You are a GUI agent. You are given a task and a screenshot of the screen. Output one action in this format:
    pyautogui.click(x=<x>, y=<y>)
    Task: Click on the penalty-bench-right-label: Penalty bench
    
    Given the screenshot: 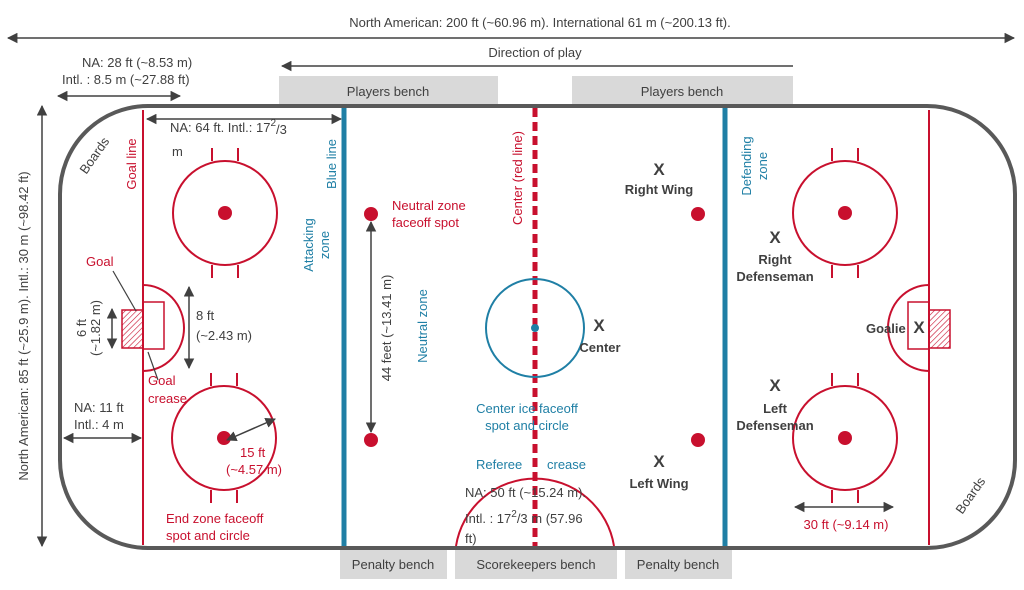 What is the action you would take?
    pyautogui.click(x=678, y=564)
    